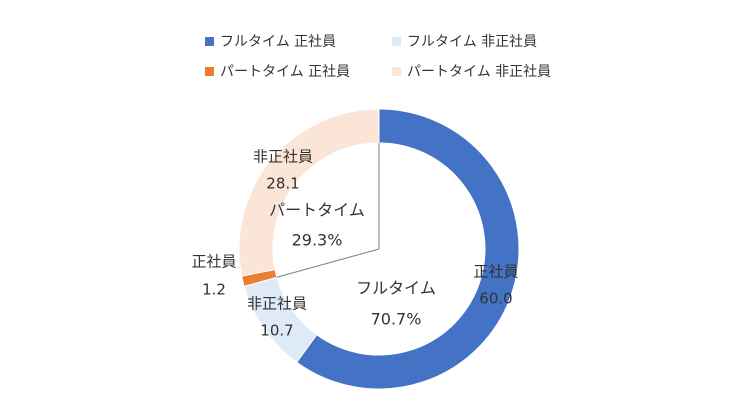  Describe the element at coordinates (317, 240) in the screenshot. I see `group-percent-label: 29.3%` at that location.